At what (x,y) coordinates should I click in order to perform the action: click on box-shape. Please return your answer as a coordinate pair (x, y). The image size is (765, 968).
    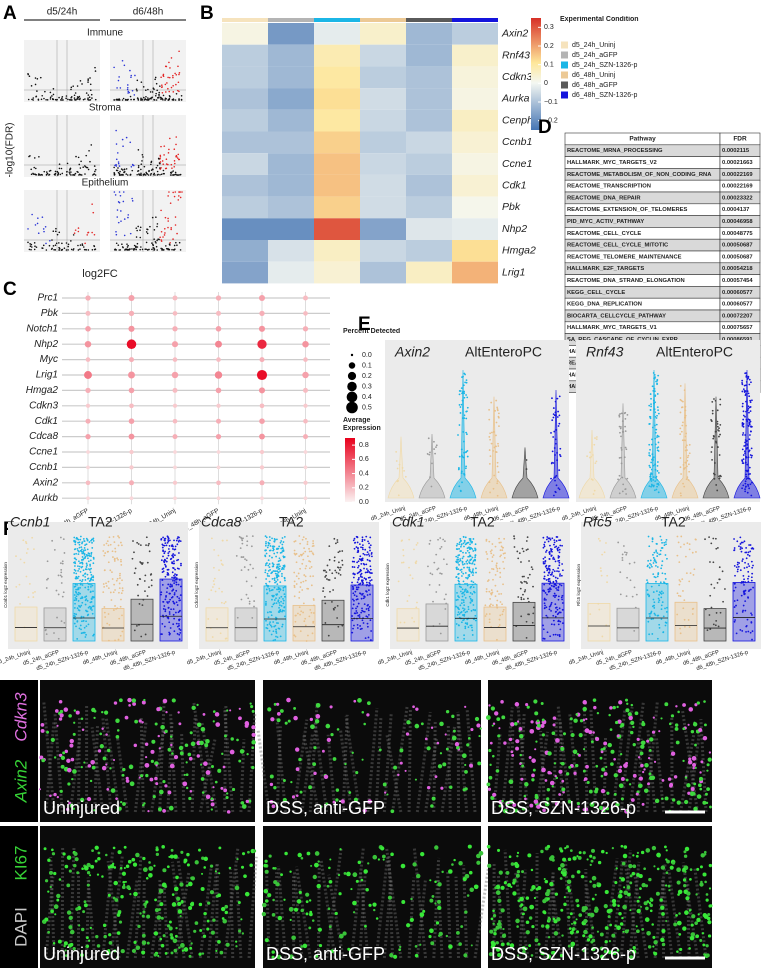
    Looking at the image, I should click on (715, 625).